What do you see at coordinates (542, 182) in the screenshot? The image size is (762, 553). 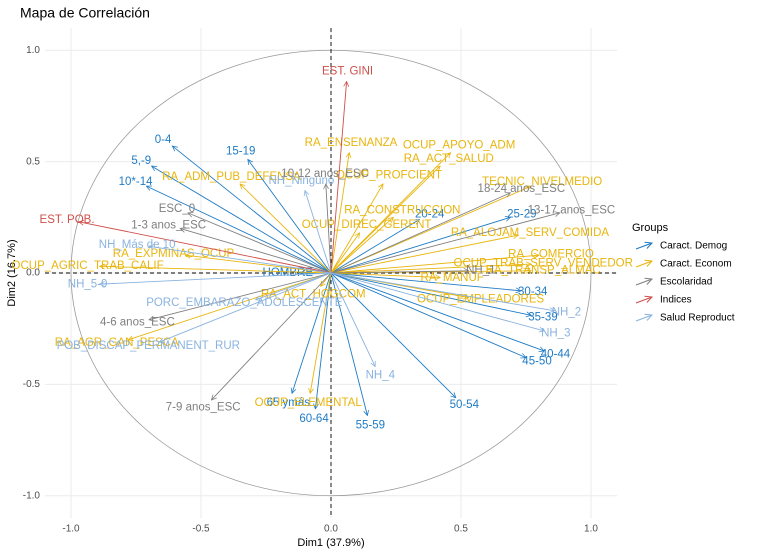 I see `arrow-label: TECNIC_NIVELMEDIO` at bounding box center [542, 182].